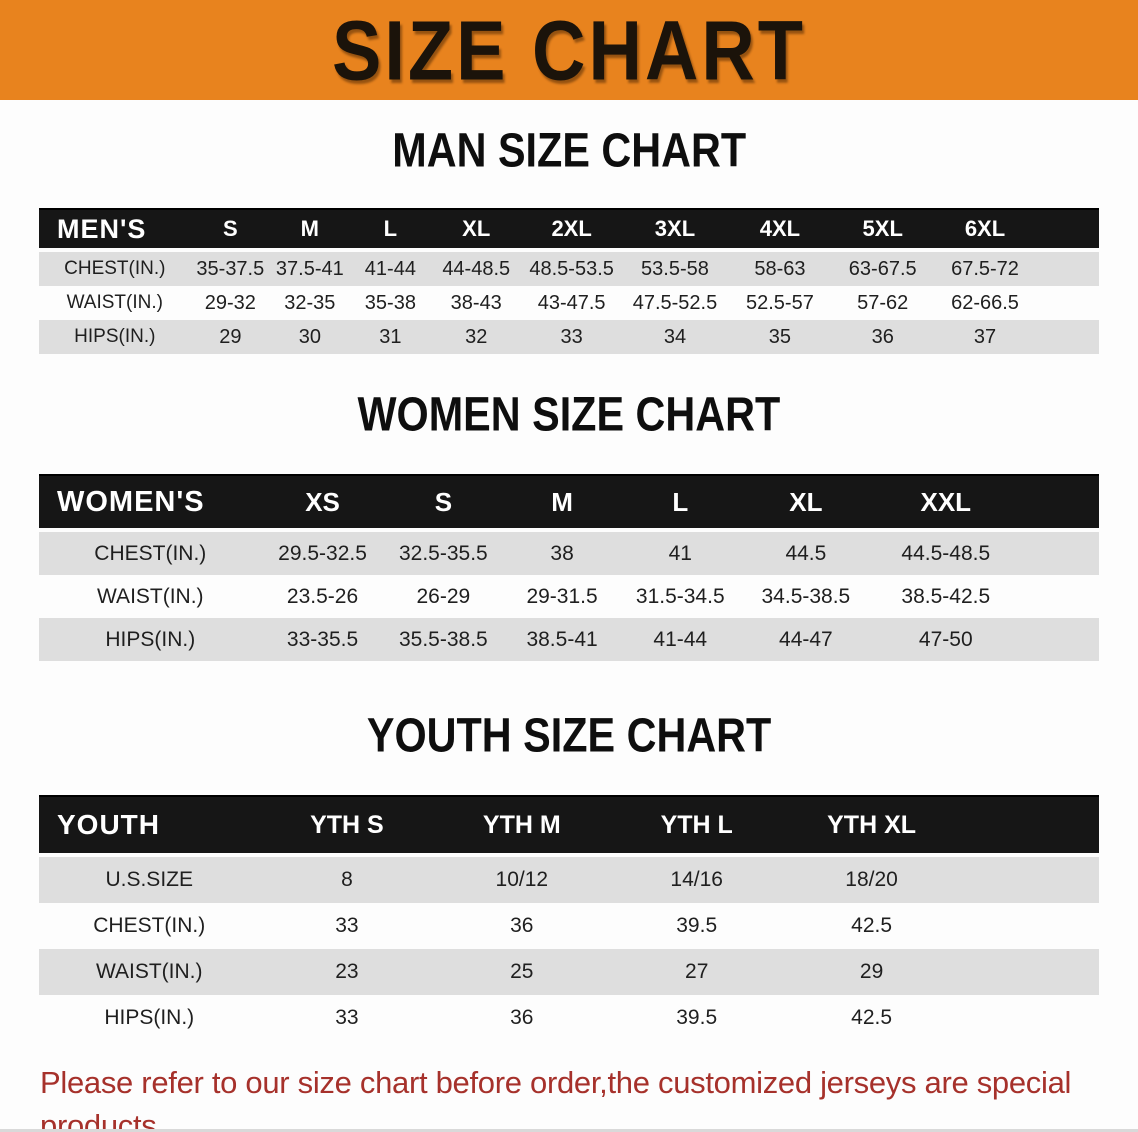  I want to click on size-column-header: XXL, so click(946, 503).